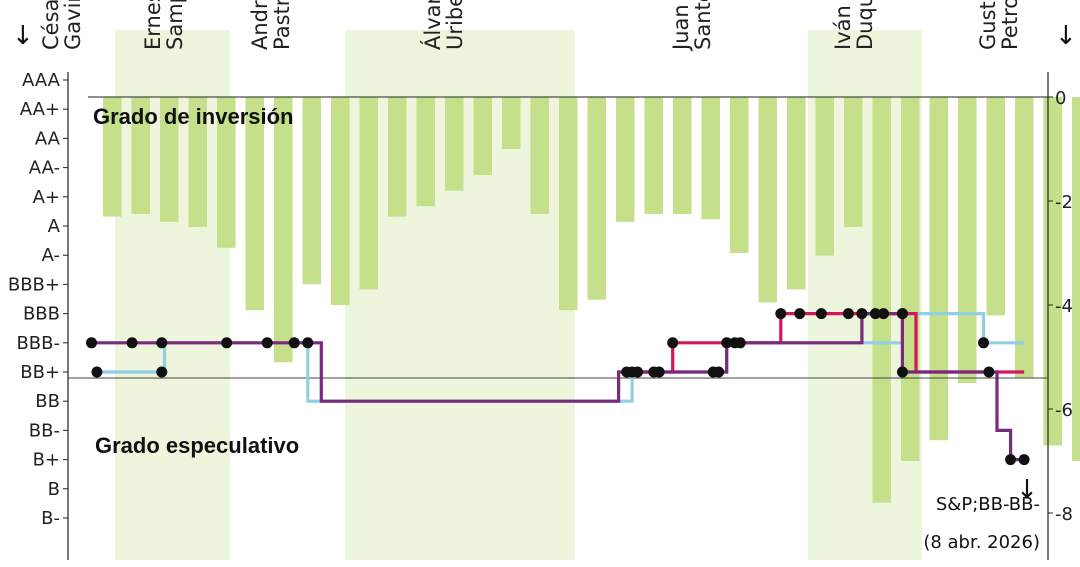 This screenshot has height=567, width=1080. I want to click on rating-tick-label: A+, so click(46, 197).